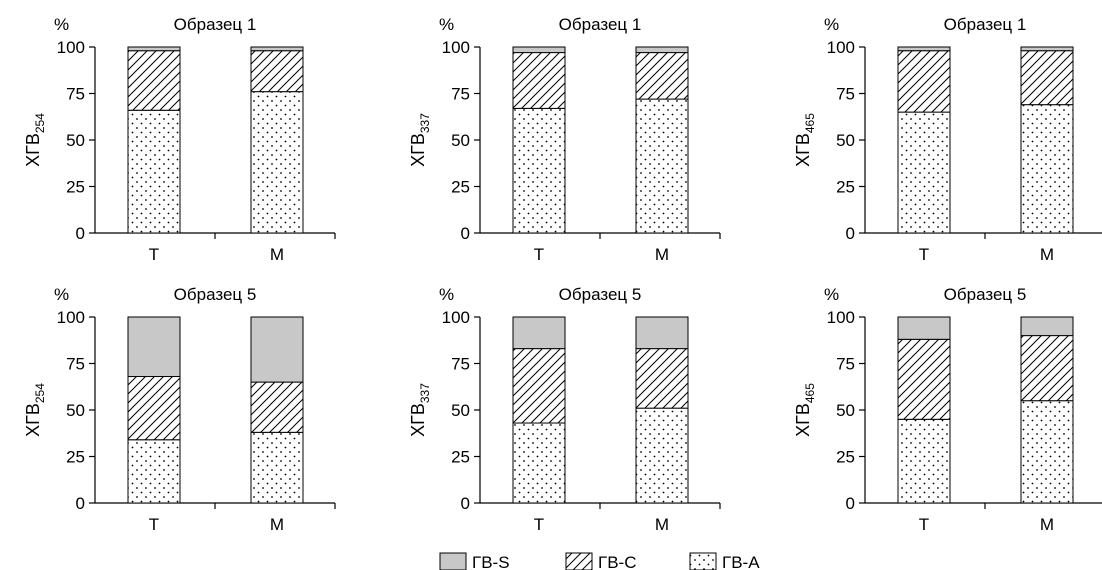 This screenshot has height=570, width=1102. I want to click on legend-label: ГВ-S, so click(491, 561).